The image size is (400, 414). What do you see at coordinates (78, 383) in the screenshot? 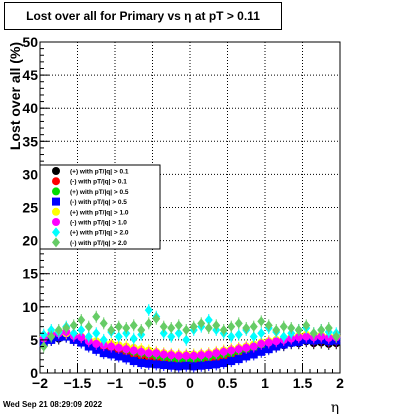
I see `x-tick-label: −1.5` at bounding box center [78, 383].